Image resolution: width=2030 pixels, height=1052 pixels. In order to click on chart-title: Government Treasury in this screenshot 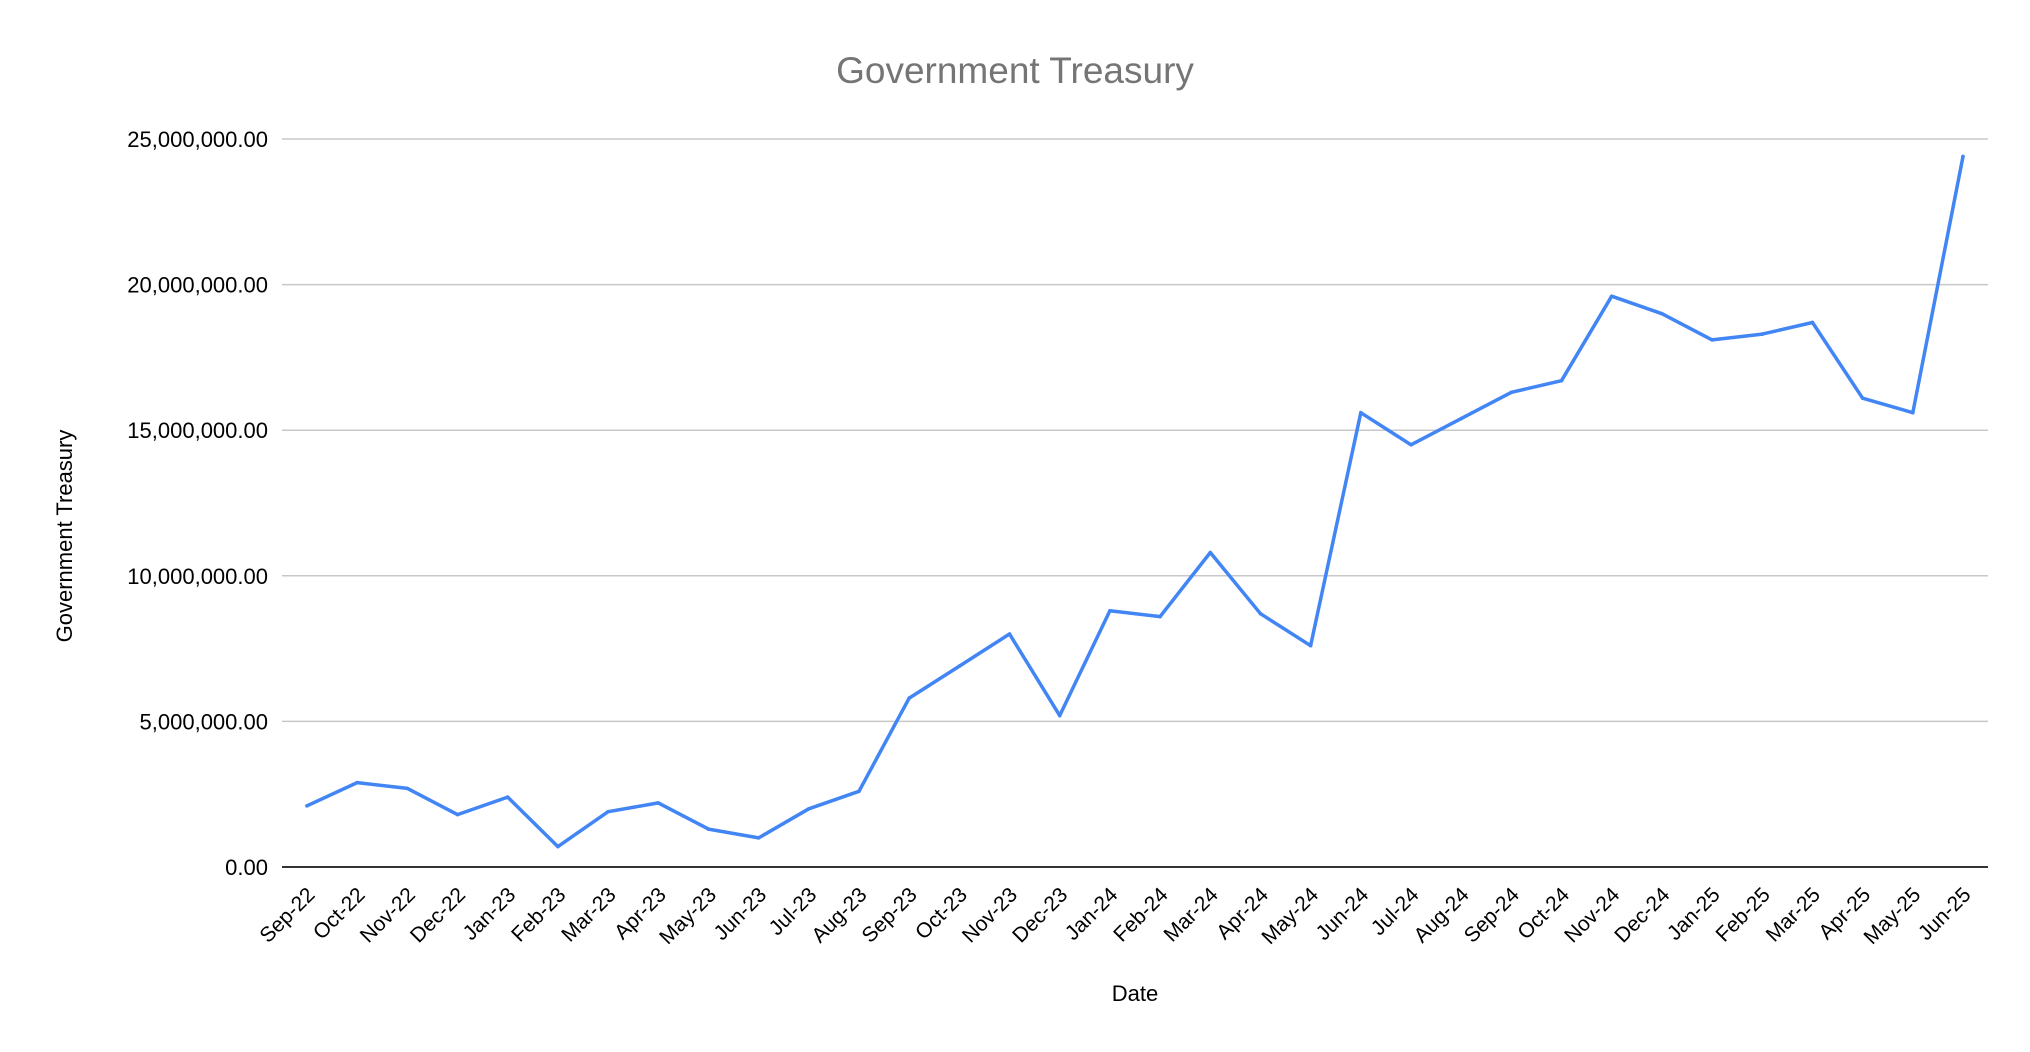, I will do `click(1015, 70)`.